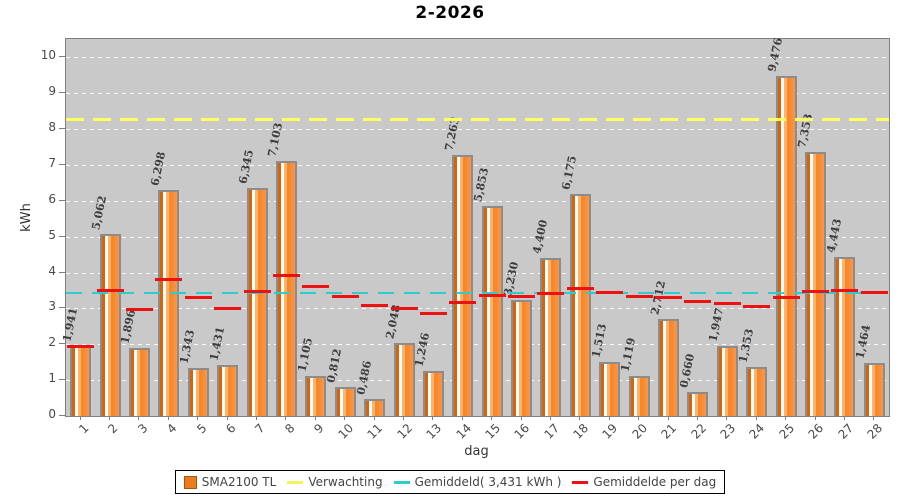 Image resolution: width=900 pixels, height=500 pixels. What do you see at coordinates (260, 429) in the screenshot?
I see `x-tick-label-text: 7` at bounding box center [260, 429].